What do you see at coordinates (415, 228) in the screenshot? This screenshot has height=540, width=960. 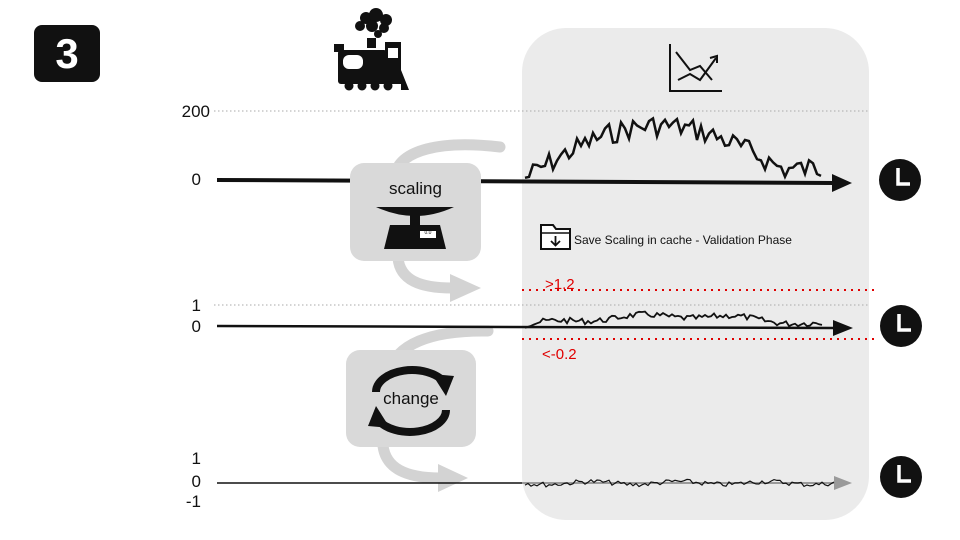 I see `weighing-scale-icon` at bounding box center [415, 228].